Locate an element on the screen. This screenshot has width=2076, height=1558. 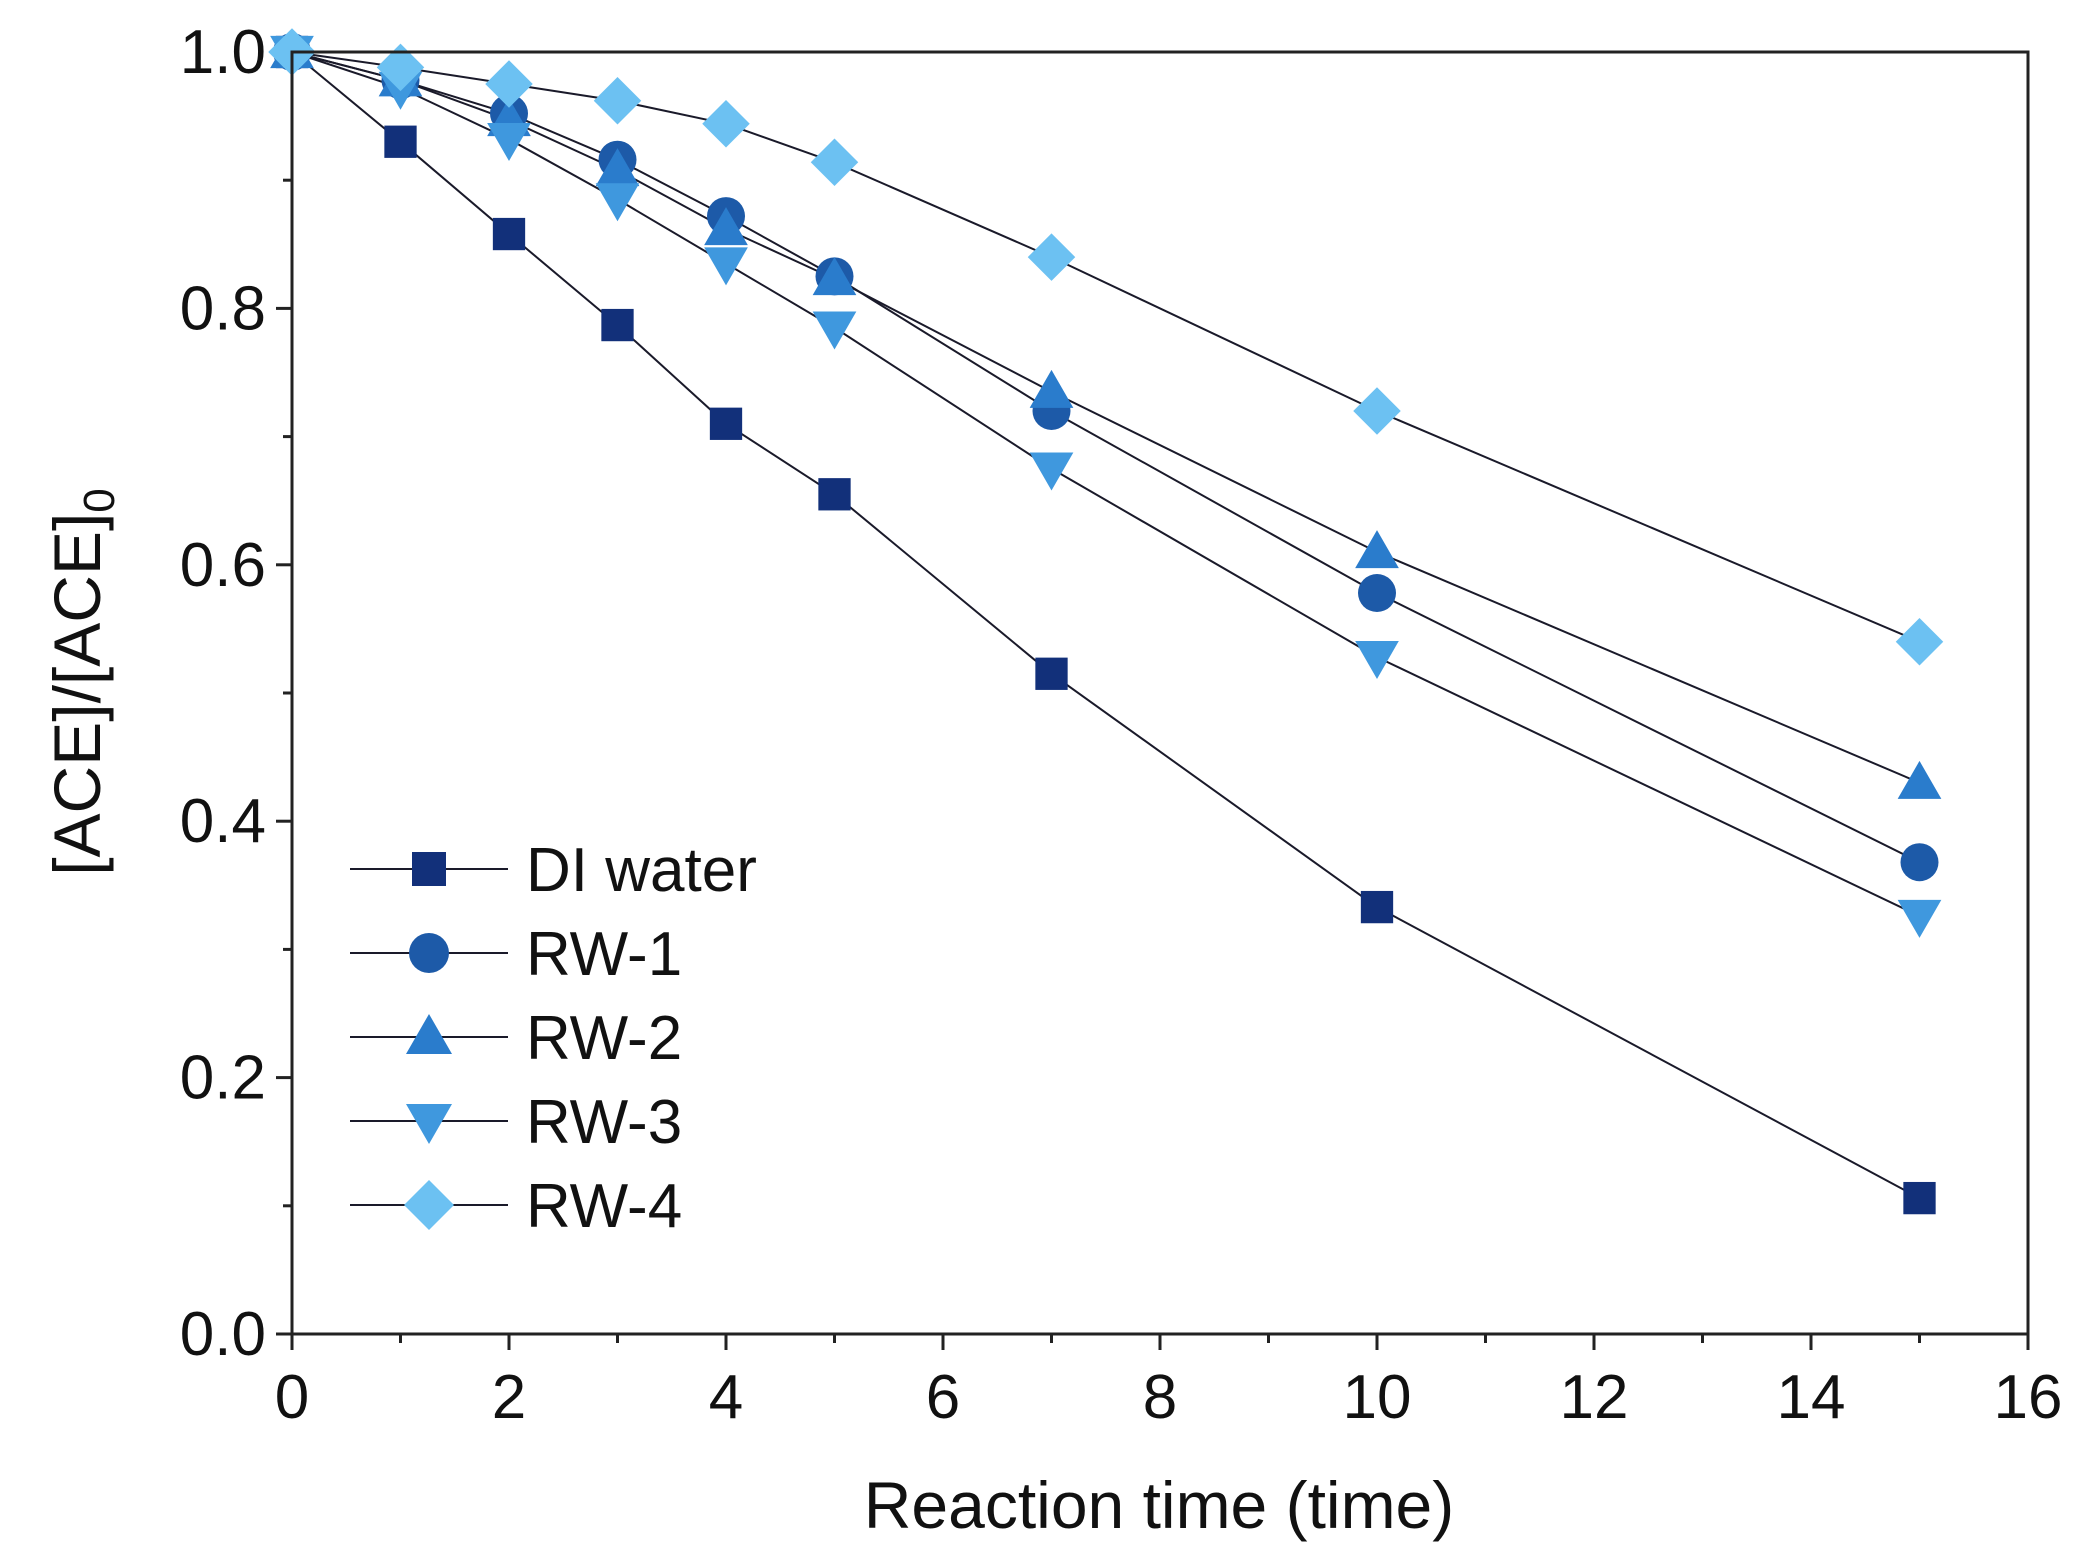
x-tick-label: 8 is located at coordinates (1160, 1397).